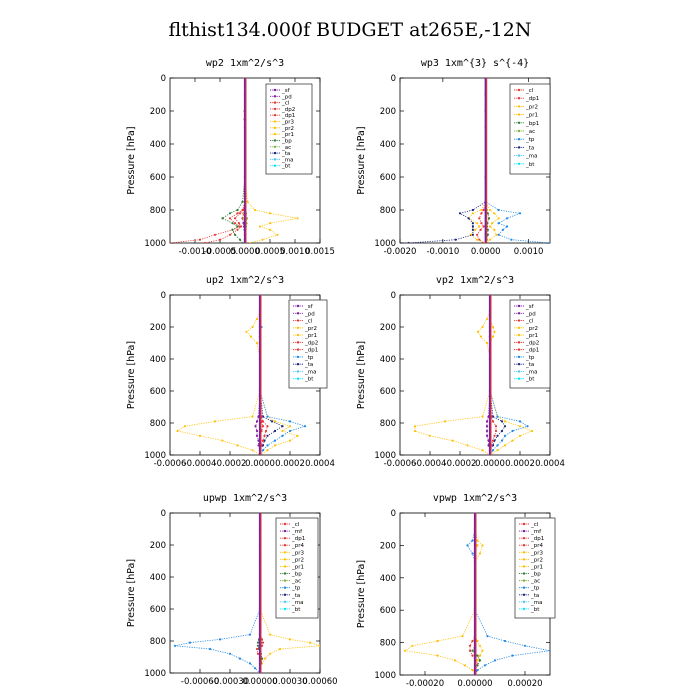 This screenshot has height=700, width=700. What do you see at coordinates (350, 30) in the screenshot?
I see `figure-title: flthist134.000f BUDGET at265E,-12N` at bounding box center [350, 30].